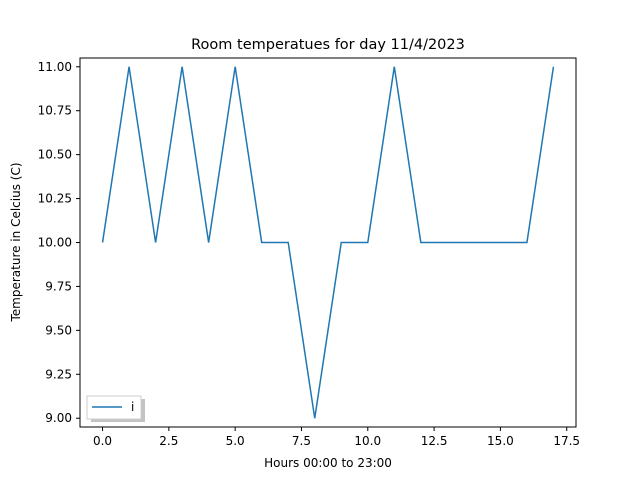 Image resolution: width=640 pixels, height=480 pixels. I want to click on y-tick-label: 9.75, so click(58, 286).